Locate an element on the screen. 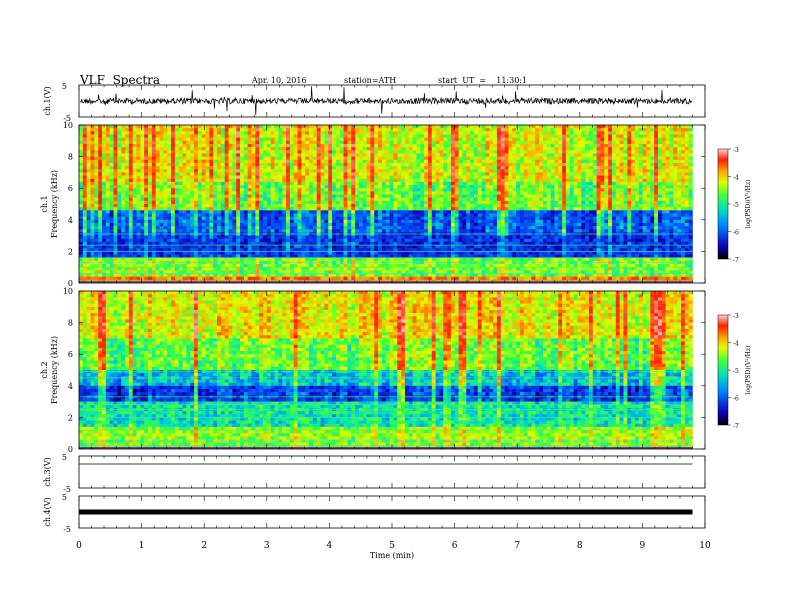 Image resolution: width=792 pixels, height=612 pixels. ch2-spec-cb-tick-3: -6 is located at coordinates (736, 399).